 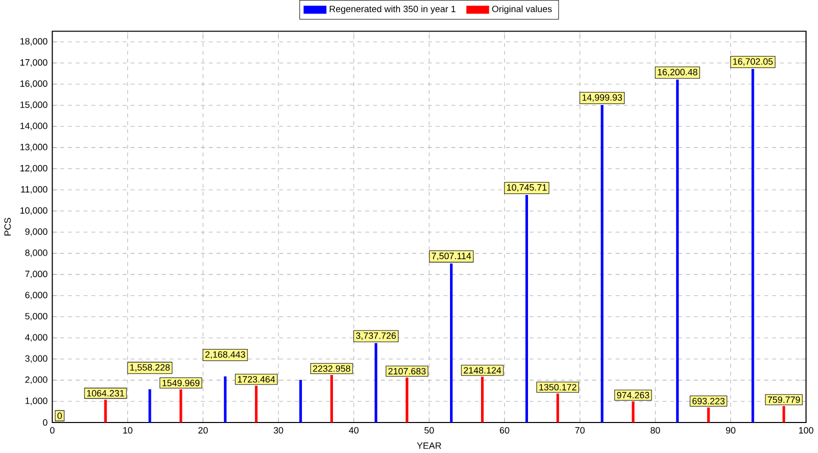 What do you see at coordinates (557, 387) in the screenshot?
I see `data-label: 1350.172` at bounding box center [557, 387].